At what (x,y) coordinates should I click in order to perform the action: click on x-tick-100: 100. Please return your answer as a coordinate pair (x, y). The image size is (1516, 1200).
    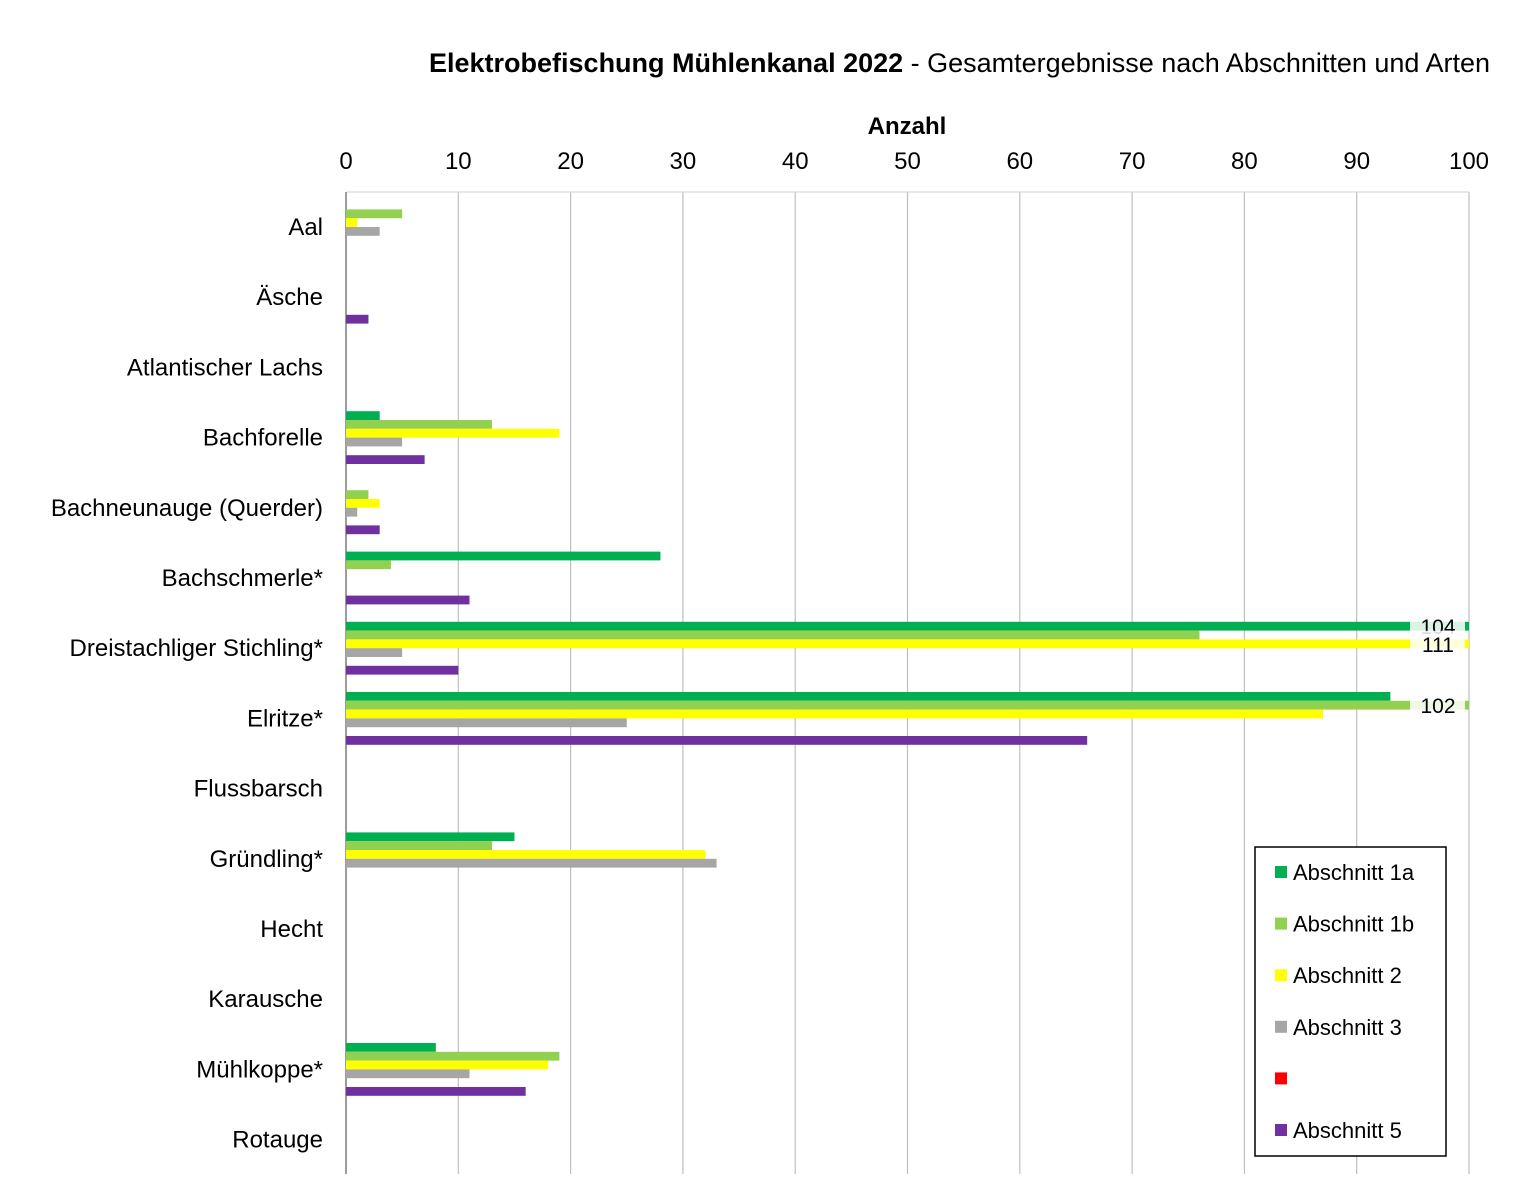
    Looking at the image, I should click on (1469, 161).